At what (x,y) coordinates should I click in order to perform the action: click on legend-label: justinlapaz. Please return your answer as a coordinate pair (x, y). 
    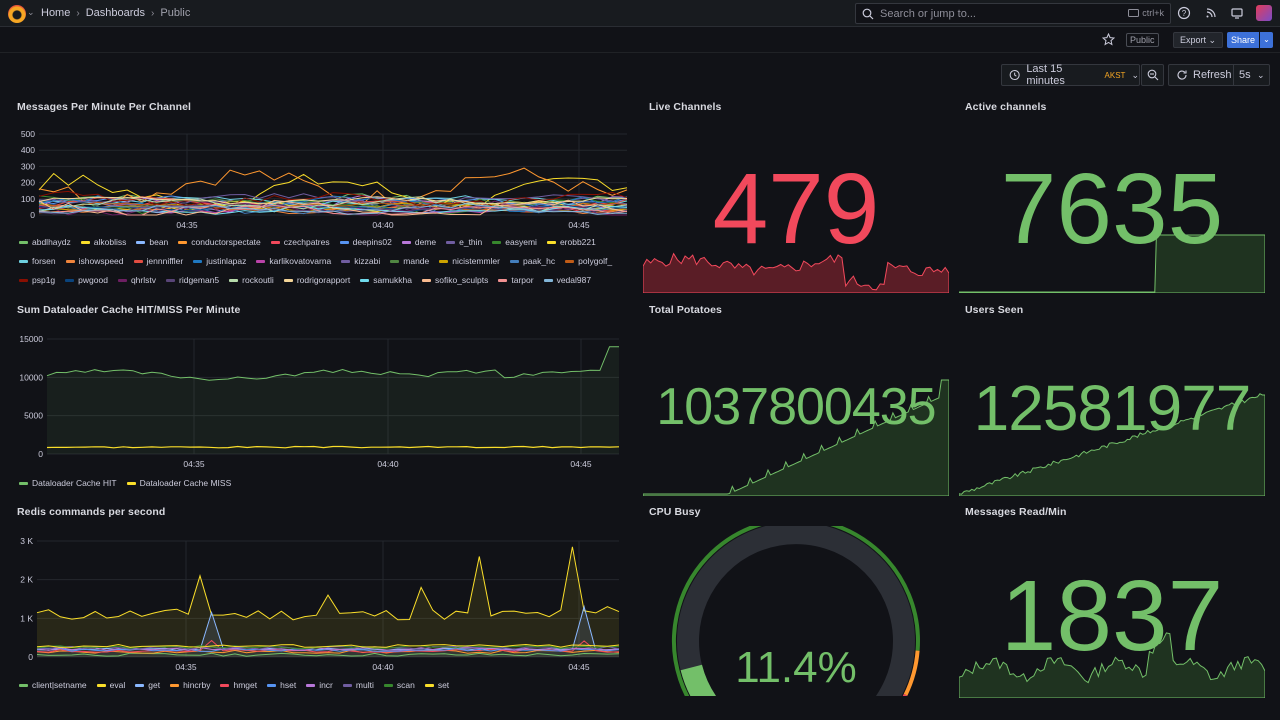
    Looking at the image, I should click on (226, 261).